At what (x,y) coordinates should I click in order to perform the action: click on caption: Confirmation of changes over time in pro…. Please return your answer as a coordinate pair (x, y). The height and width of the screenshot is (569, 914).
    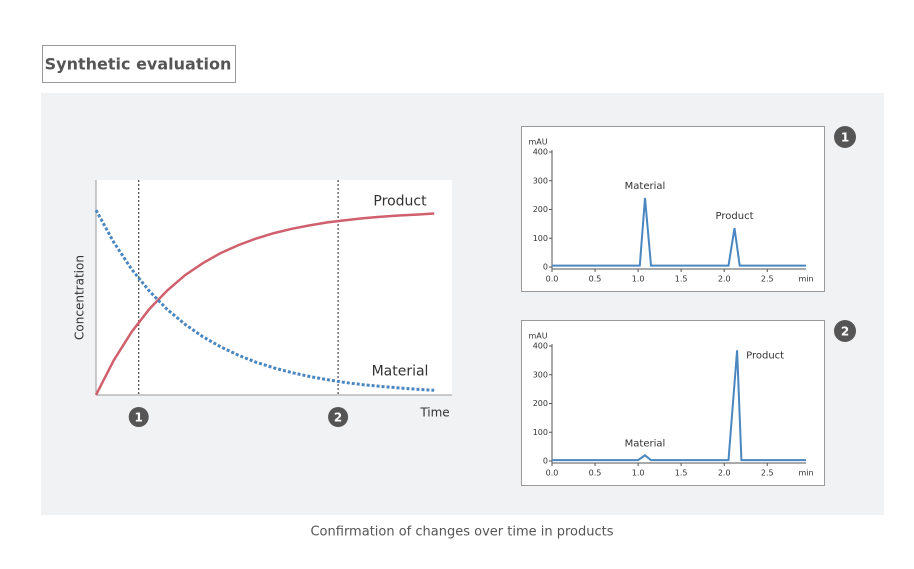
    Looking at the image, I should click on (461, 532).